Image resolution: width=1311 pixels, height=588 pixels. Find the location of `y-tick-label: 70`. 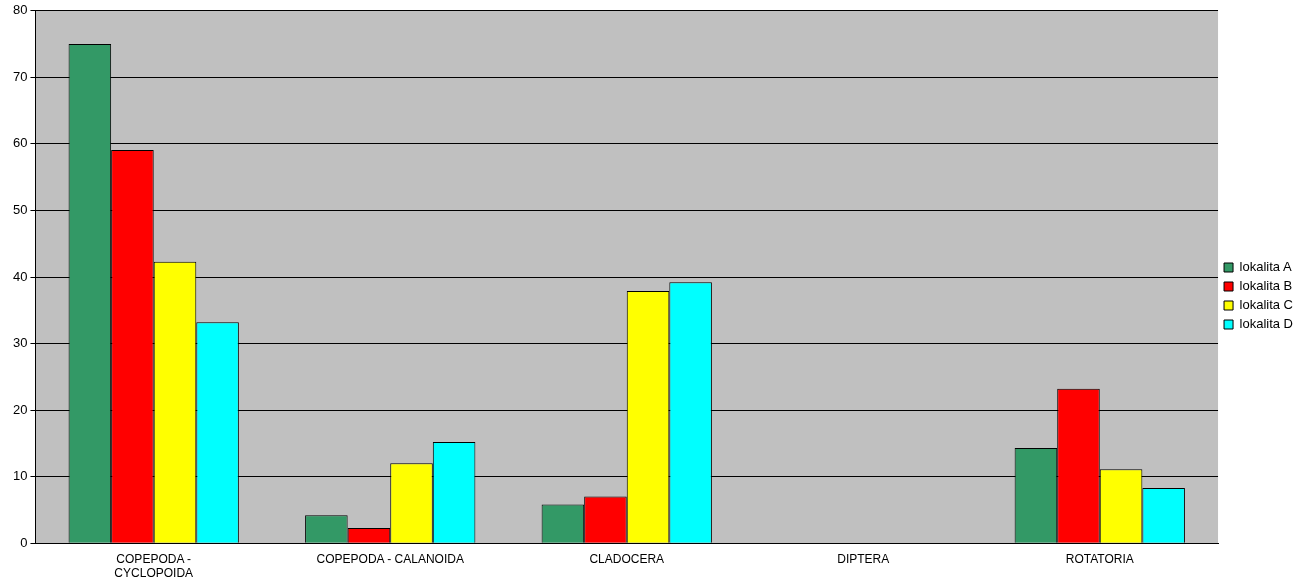

y-tick-label: 70 is located at coordinates (20, 76).